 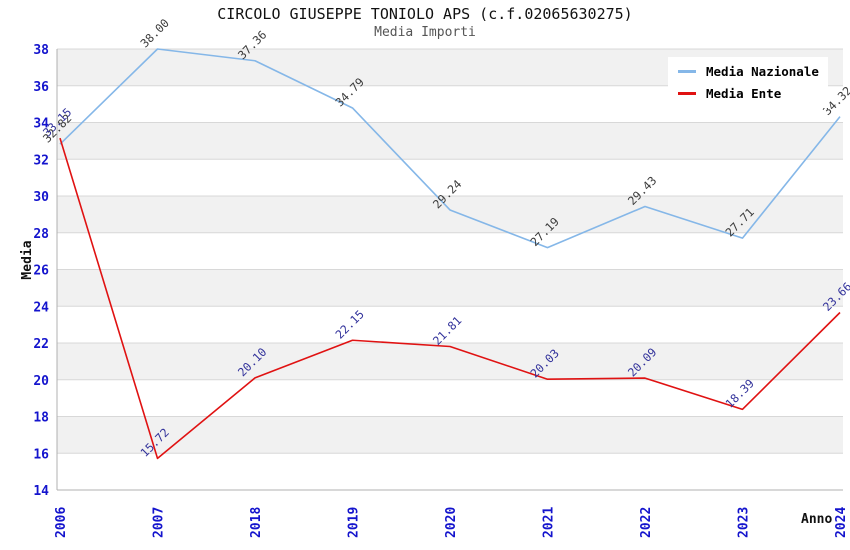 What do you see at coordinates (687, 71) in the screenshot?
I see `legend-swatch-media-nazionale` at bounding box center [687, 71].